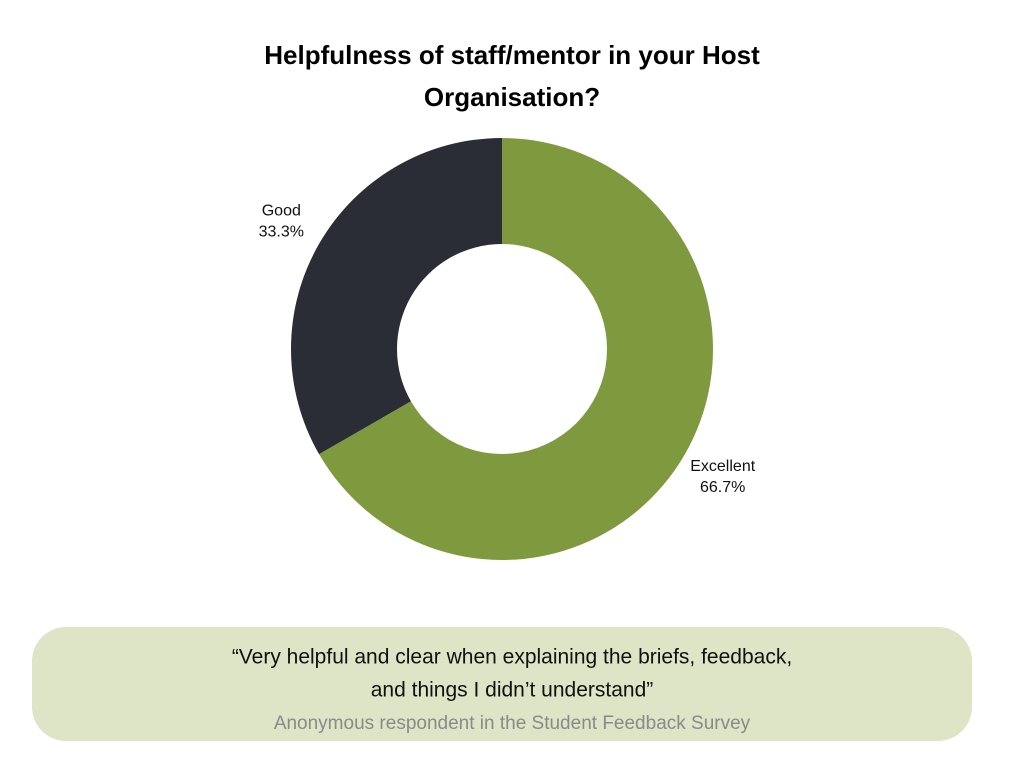 Image resolution: width=1024 pixels, height=768 pixels. Describe the element at coordinates (722, 466) in the screenshot. I see `category-label: Excellent` at that location.